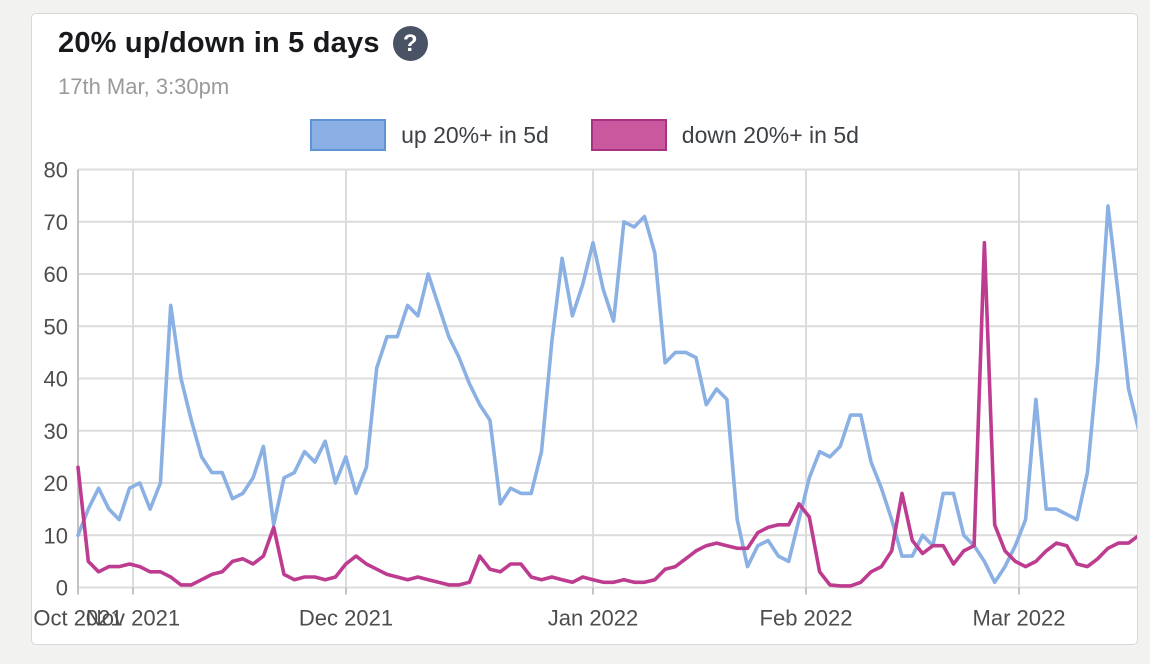 This screenshot has width=1150, height=664. What do you see at coordinates (584, 135) in the screenshot?
I see `chart-legend: up 20%+ in 5d down 20%+ in 5d` at bounding box center [584, 135].